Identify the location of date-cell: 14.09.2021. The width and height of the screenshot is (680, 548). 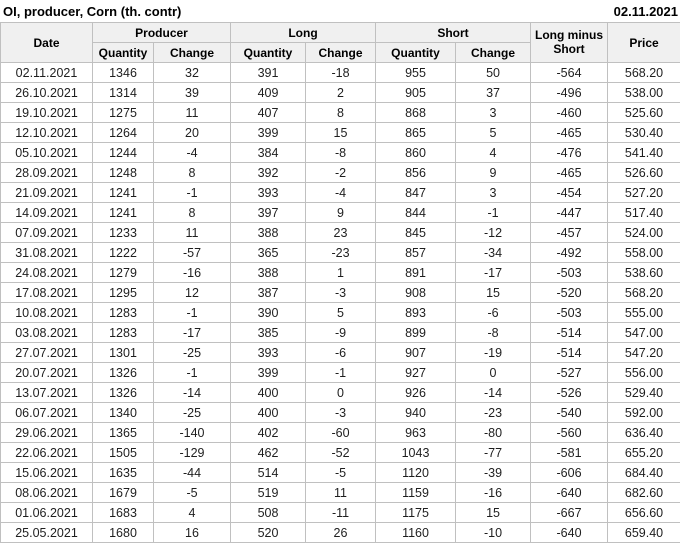
(46, 212).